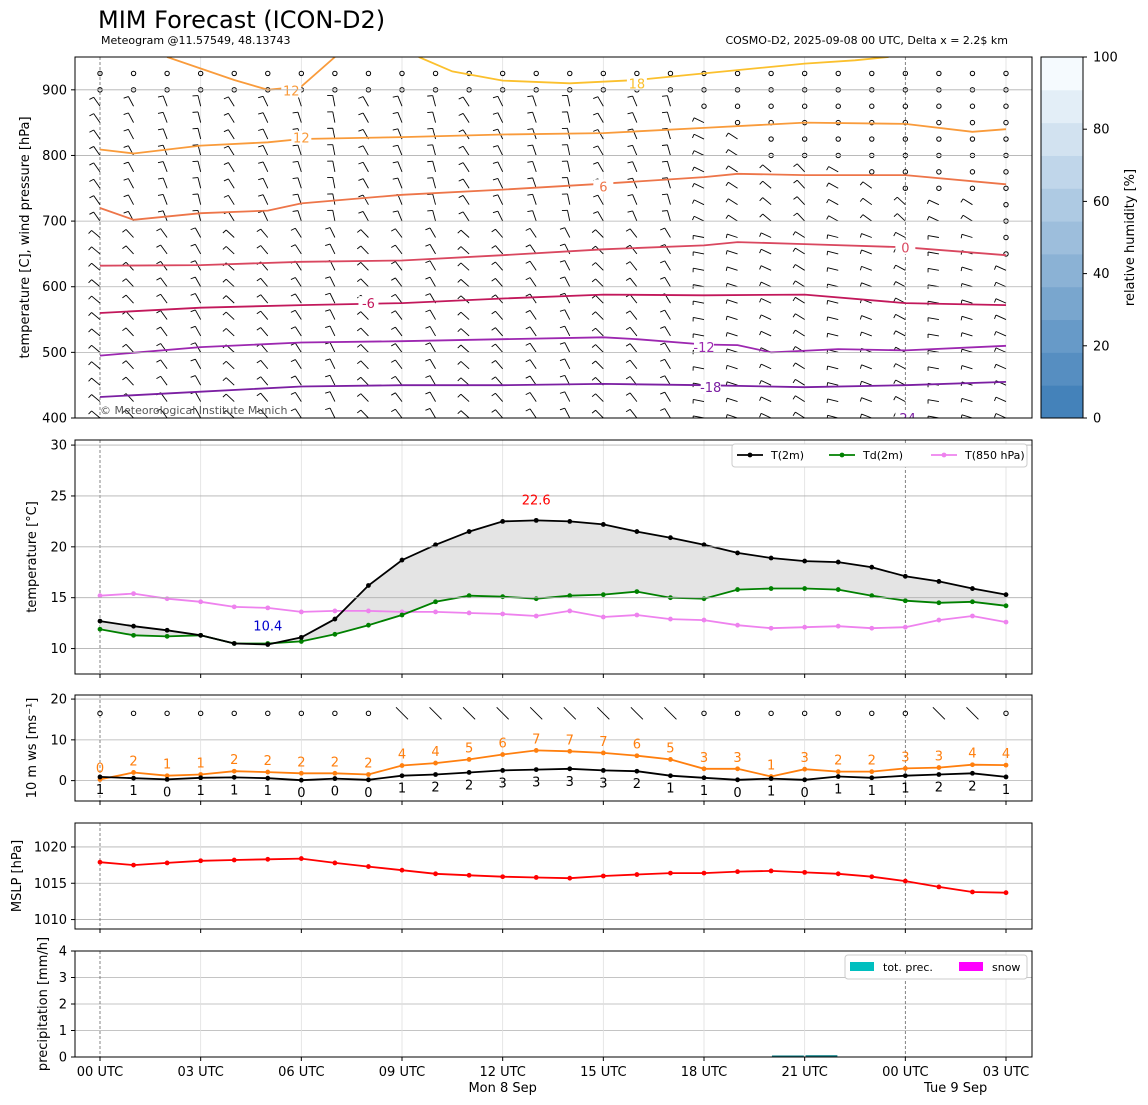 Image resolution: width=1148 pixels, height=1105 pixels. What do you see at coordinates (637, 713) in the screenshot?
I see `surface-wind-barb` at bounding box center [637, 713].